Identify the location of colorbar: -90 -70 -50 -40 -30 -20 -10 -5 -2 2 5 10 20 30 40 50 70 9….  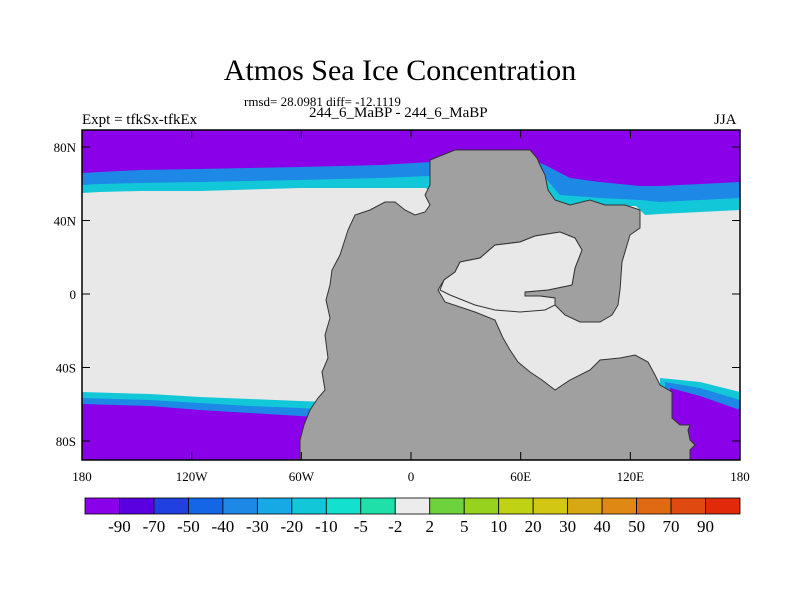
(412, 516).